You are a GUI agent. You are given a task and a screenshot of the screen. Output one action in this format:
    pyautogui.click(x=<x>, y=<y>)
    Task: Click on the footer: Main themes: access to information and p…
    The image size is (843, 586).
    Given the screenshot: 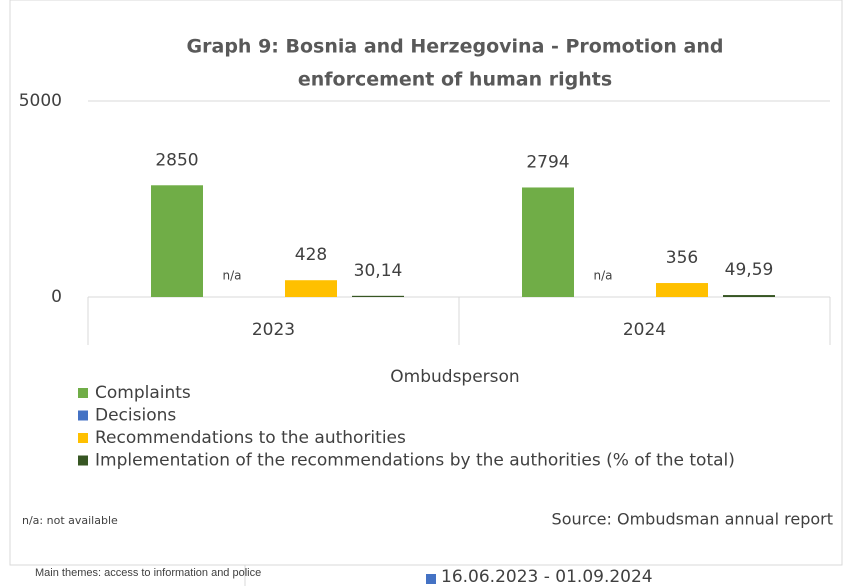 What is the action you would take?
    pyautogui.click(x=148, y=573)
    